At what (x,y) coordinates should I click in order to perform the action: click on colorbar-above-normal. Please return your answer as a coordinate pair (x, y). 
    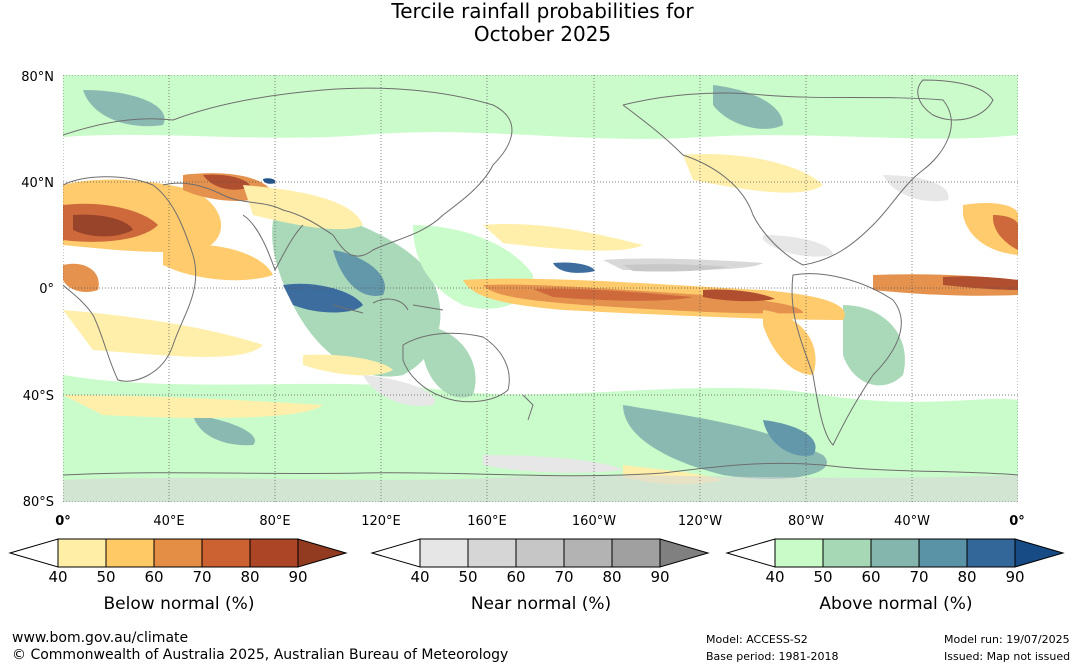
    Looking at the image, I should click on (895, 553).